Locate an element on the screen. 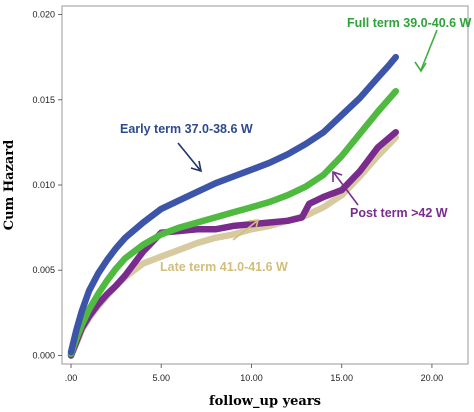 Image resolution: width=474 pixels, height=412 pixels. y-tick-label: 0.020 is located at coordinates (43, 15).